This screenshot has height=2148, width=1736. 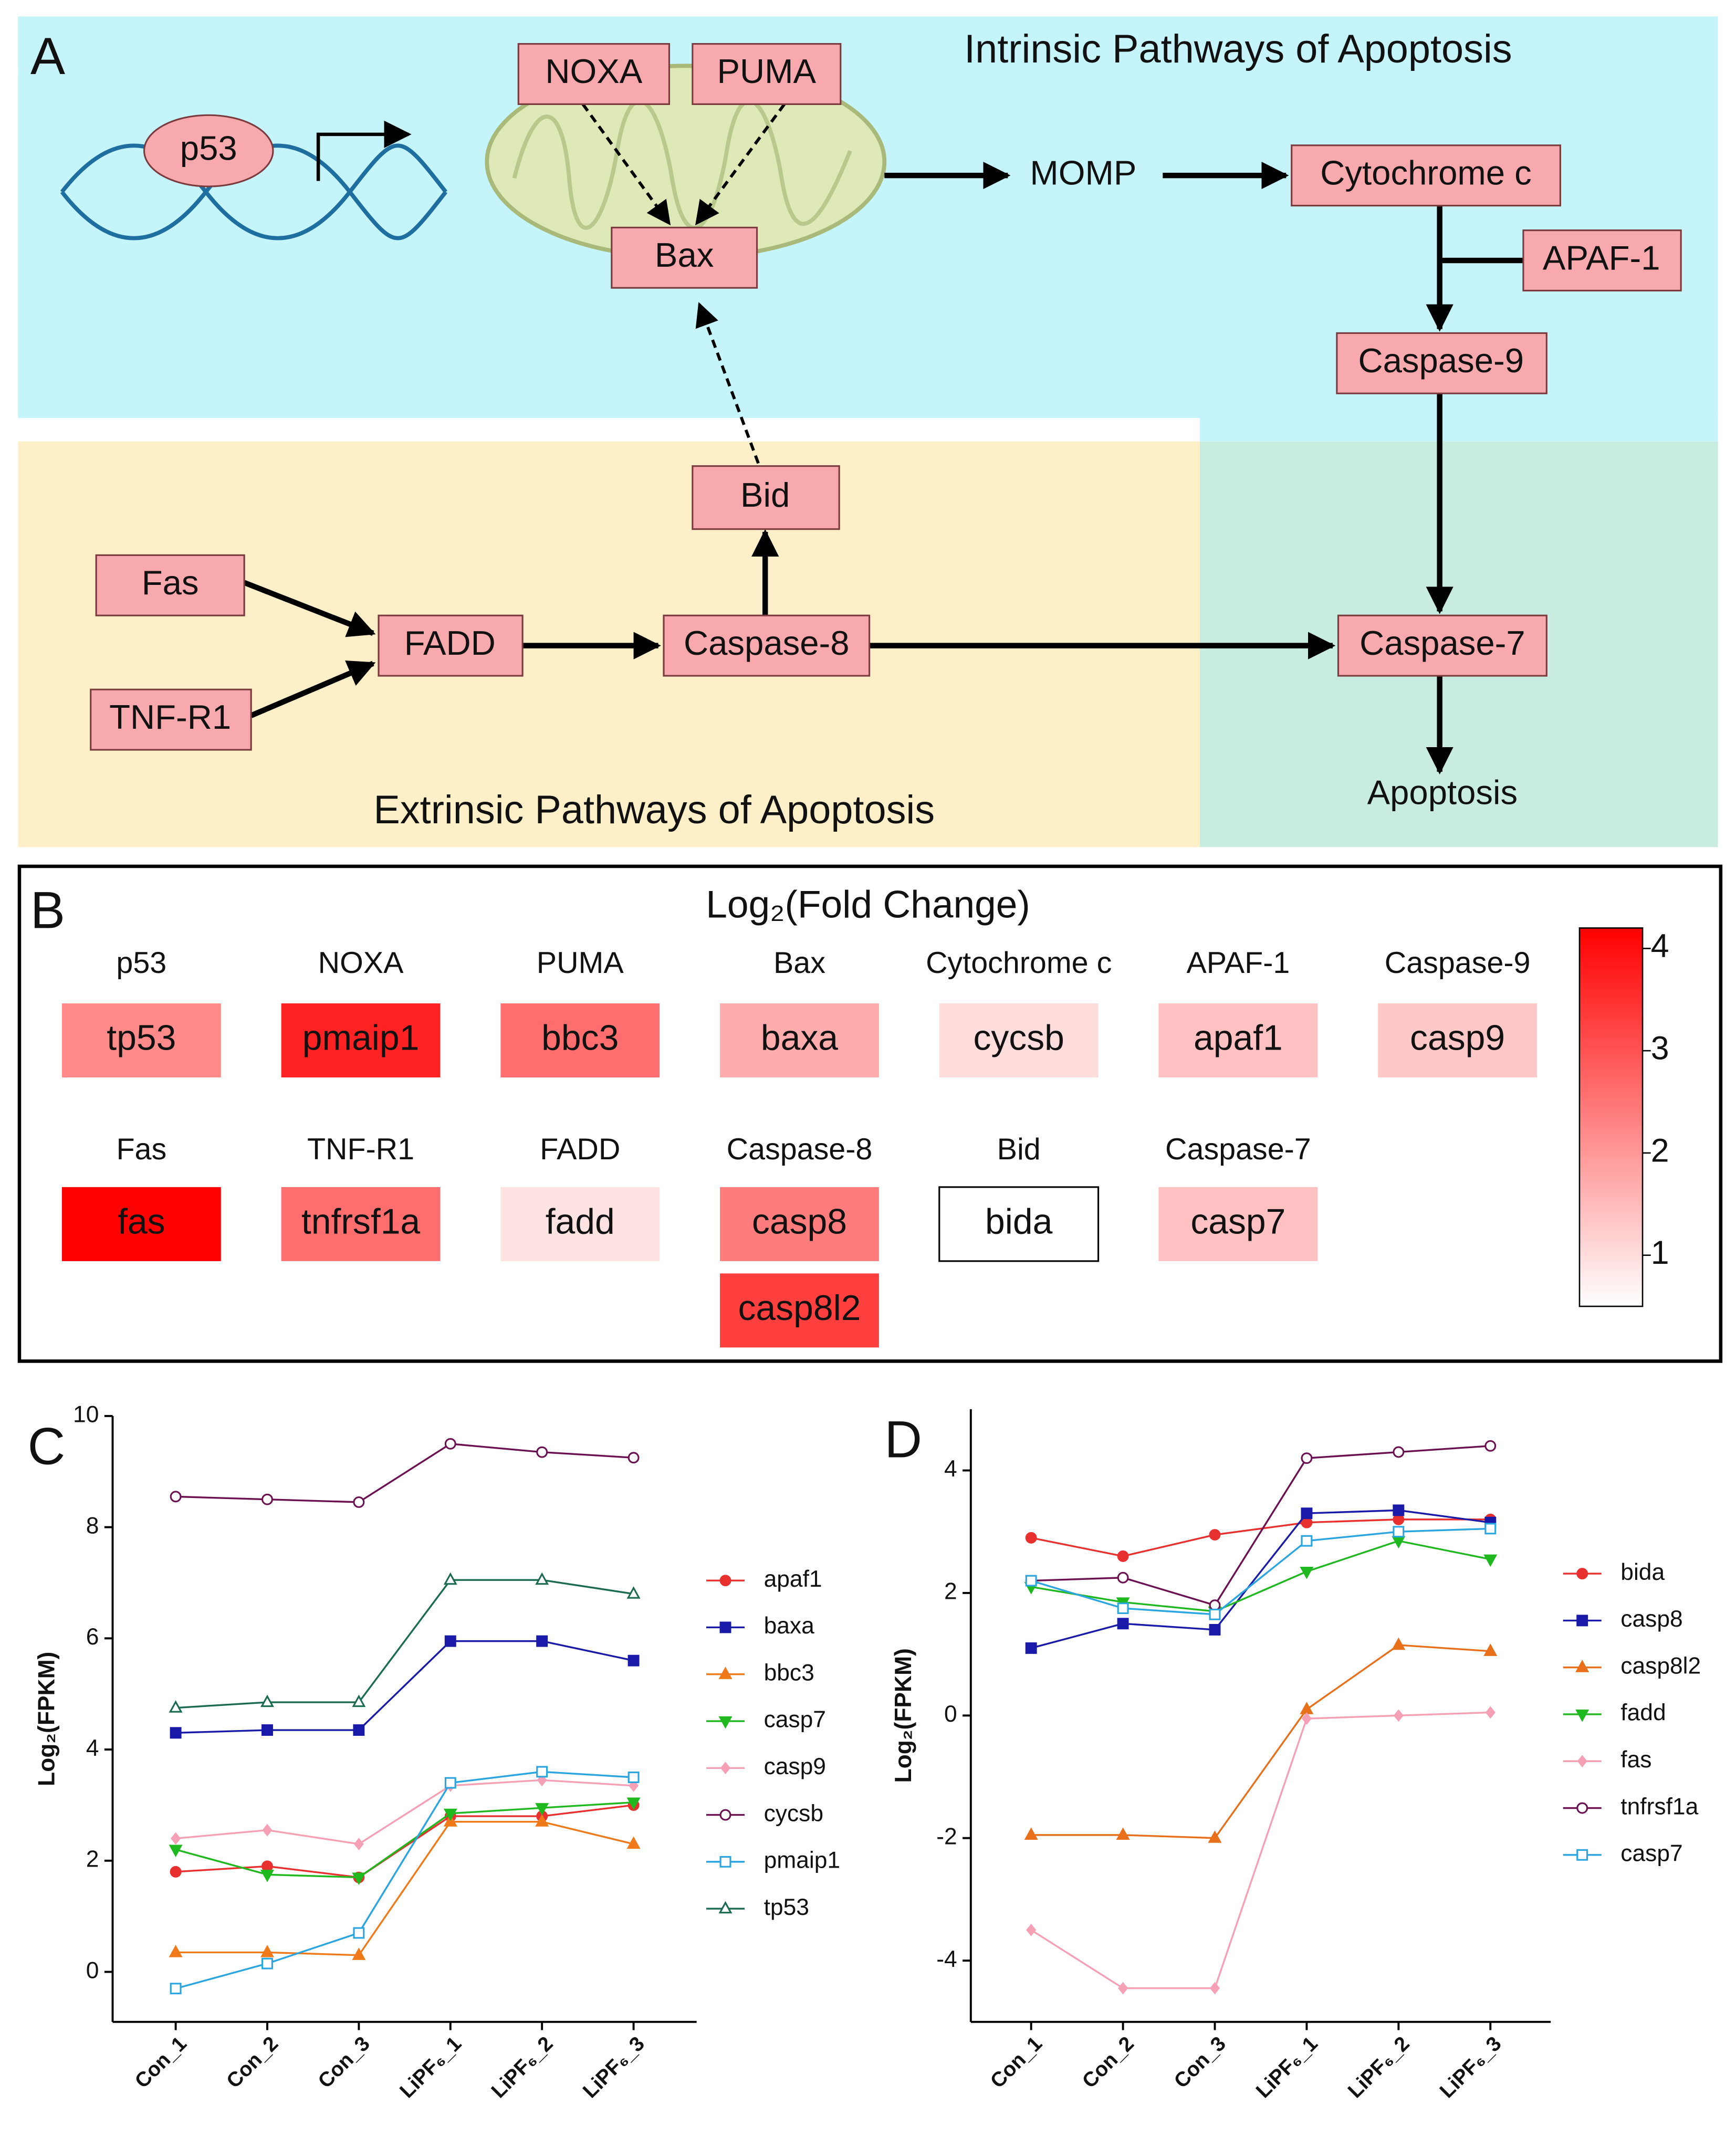 What do you see at coordinates (795, 1766) in the screenshot?
I see `legend-label: casp9` at bounding box center [795, 1766].